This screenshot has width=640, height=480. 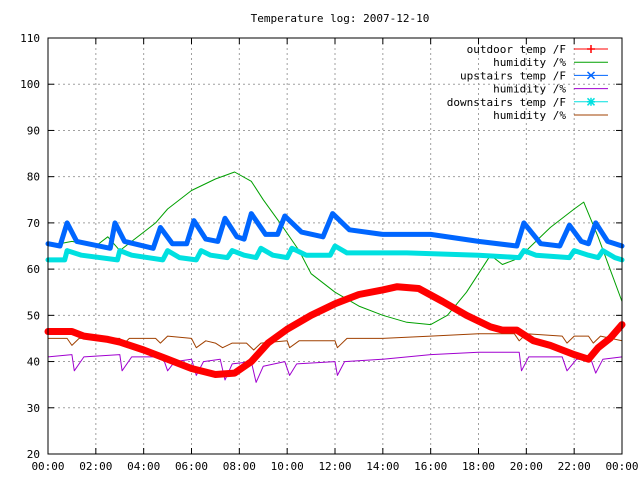 I want to click on legend-label: downstairs temp /F, so click(x=506, y=102).